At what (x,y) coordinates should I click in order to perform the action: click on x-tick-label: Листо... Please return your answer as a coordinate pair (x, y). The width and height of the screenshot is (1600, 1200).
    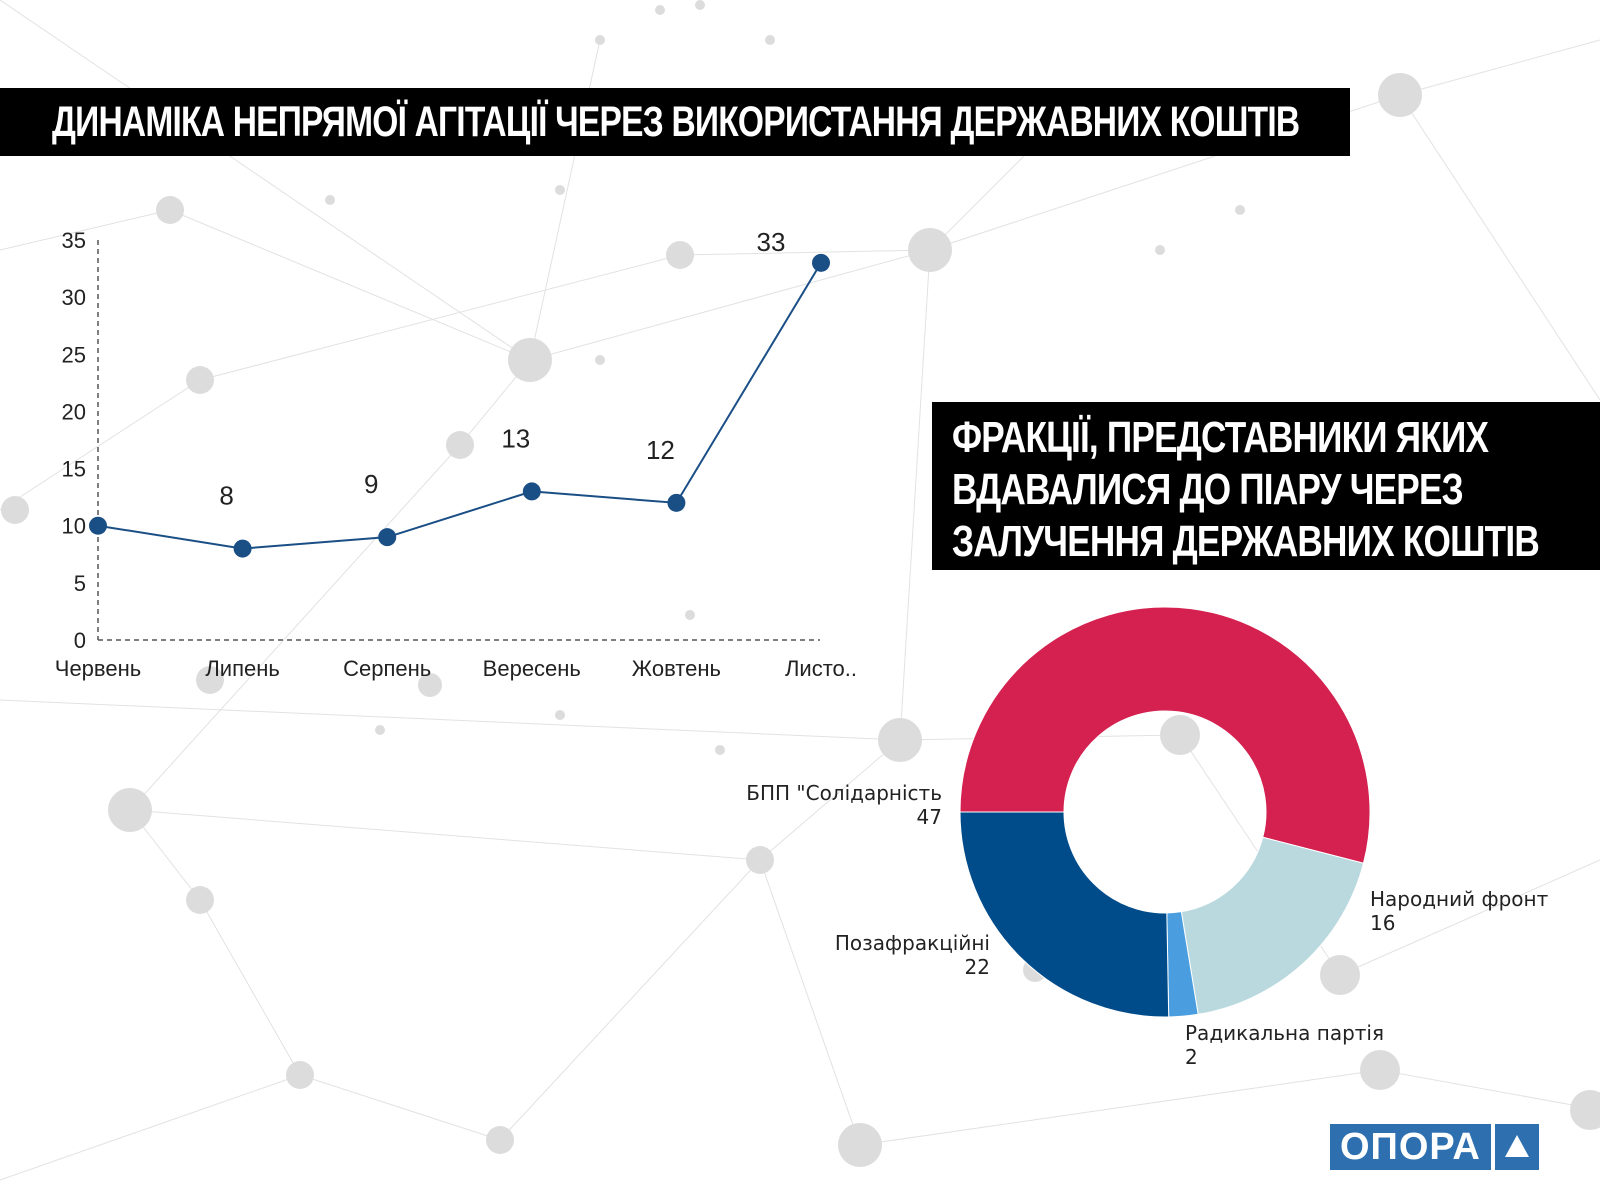
    Looking at the image, I should click on (821, 668).